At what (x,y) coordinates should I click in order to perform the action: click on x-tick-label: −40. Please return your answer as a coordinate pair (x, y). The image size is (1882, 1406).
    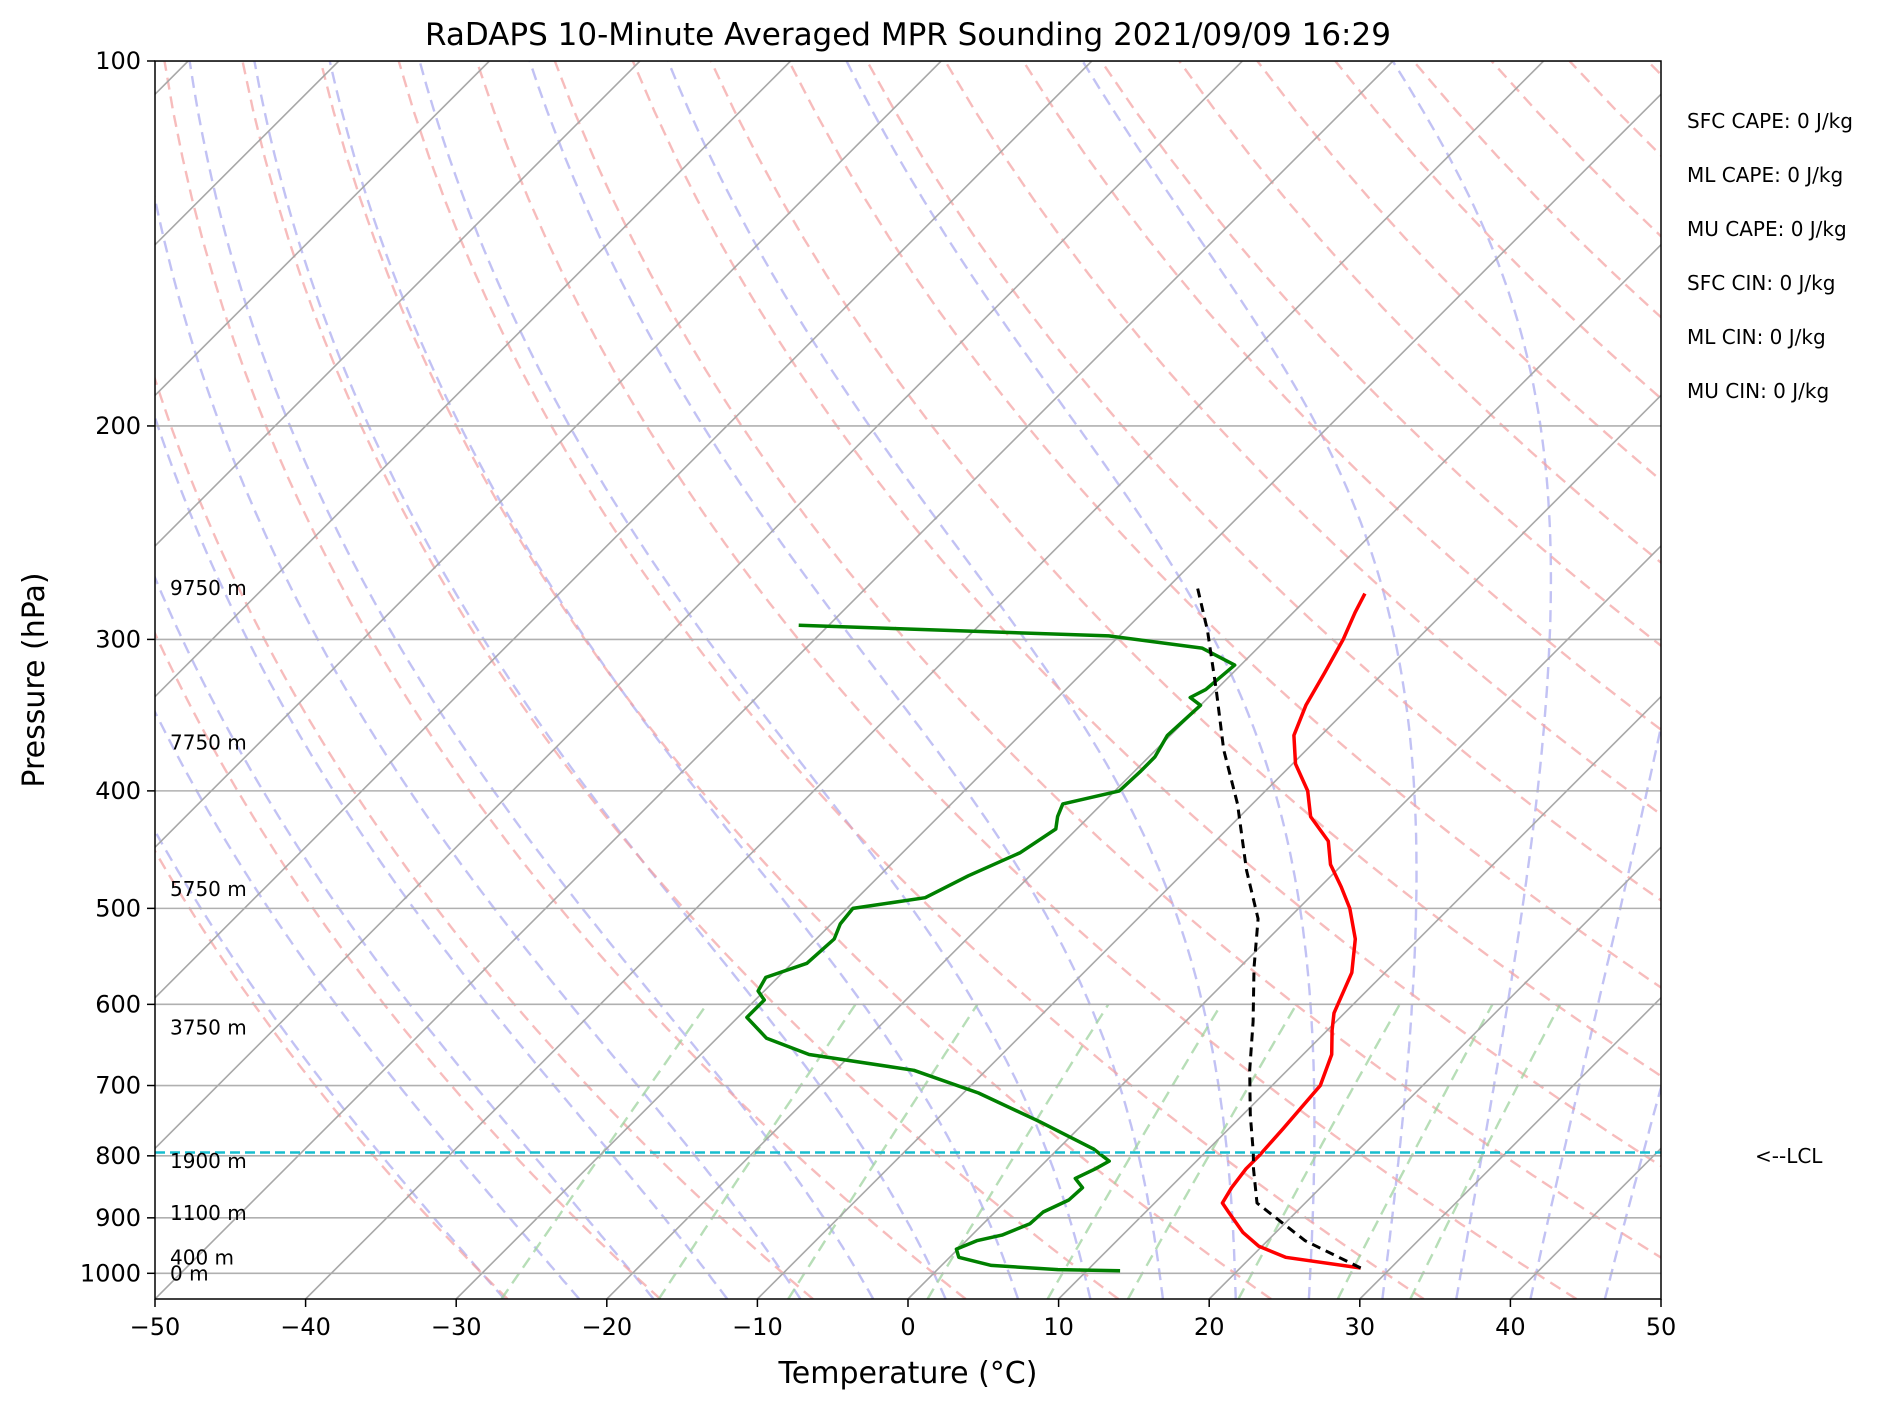
    Looking at the image, I should click on (305, 1327).